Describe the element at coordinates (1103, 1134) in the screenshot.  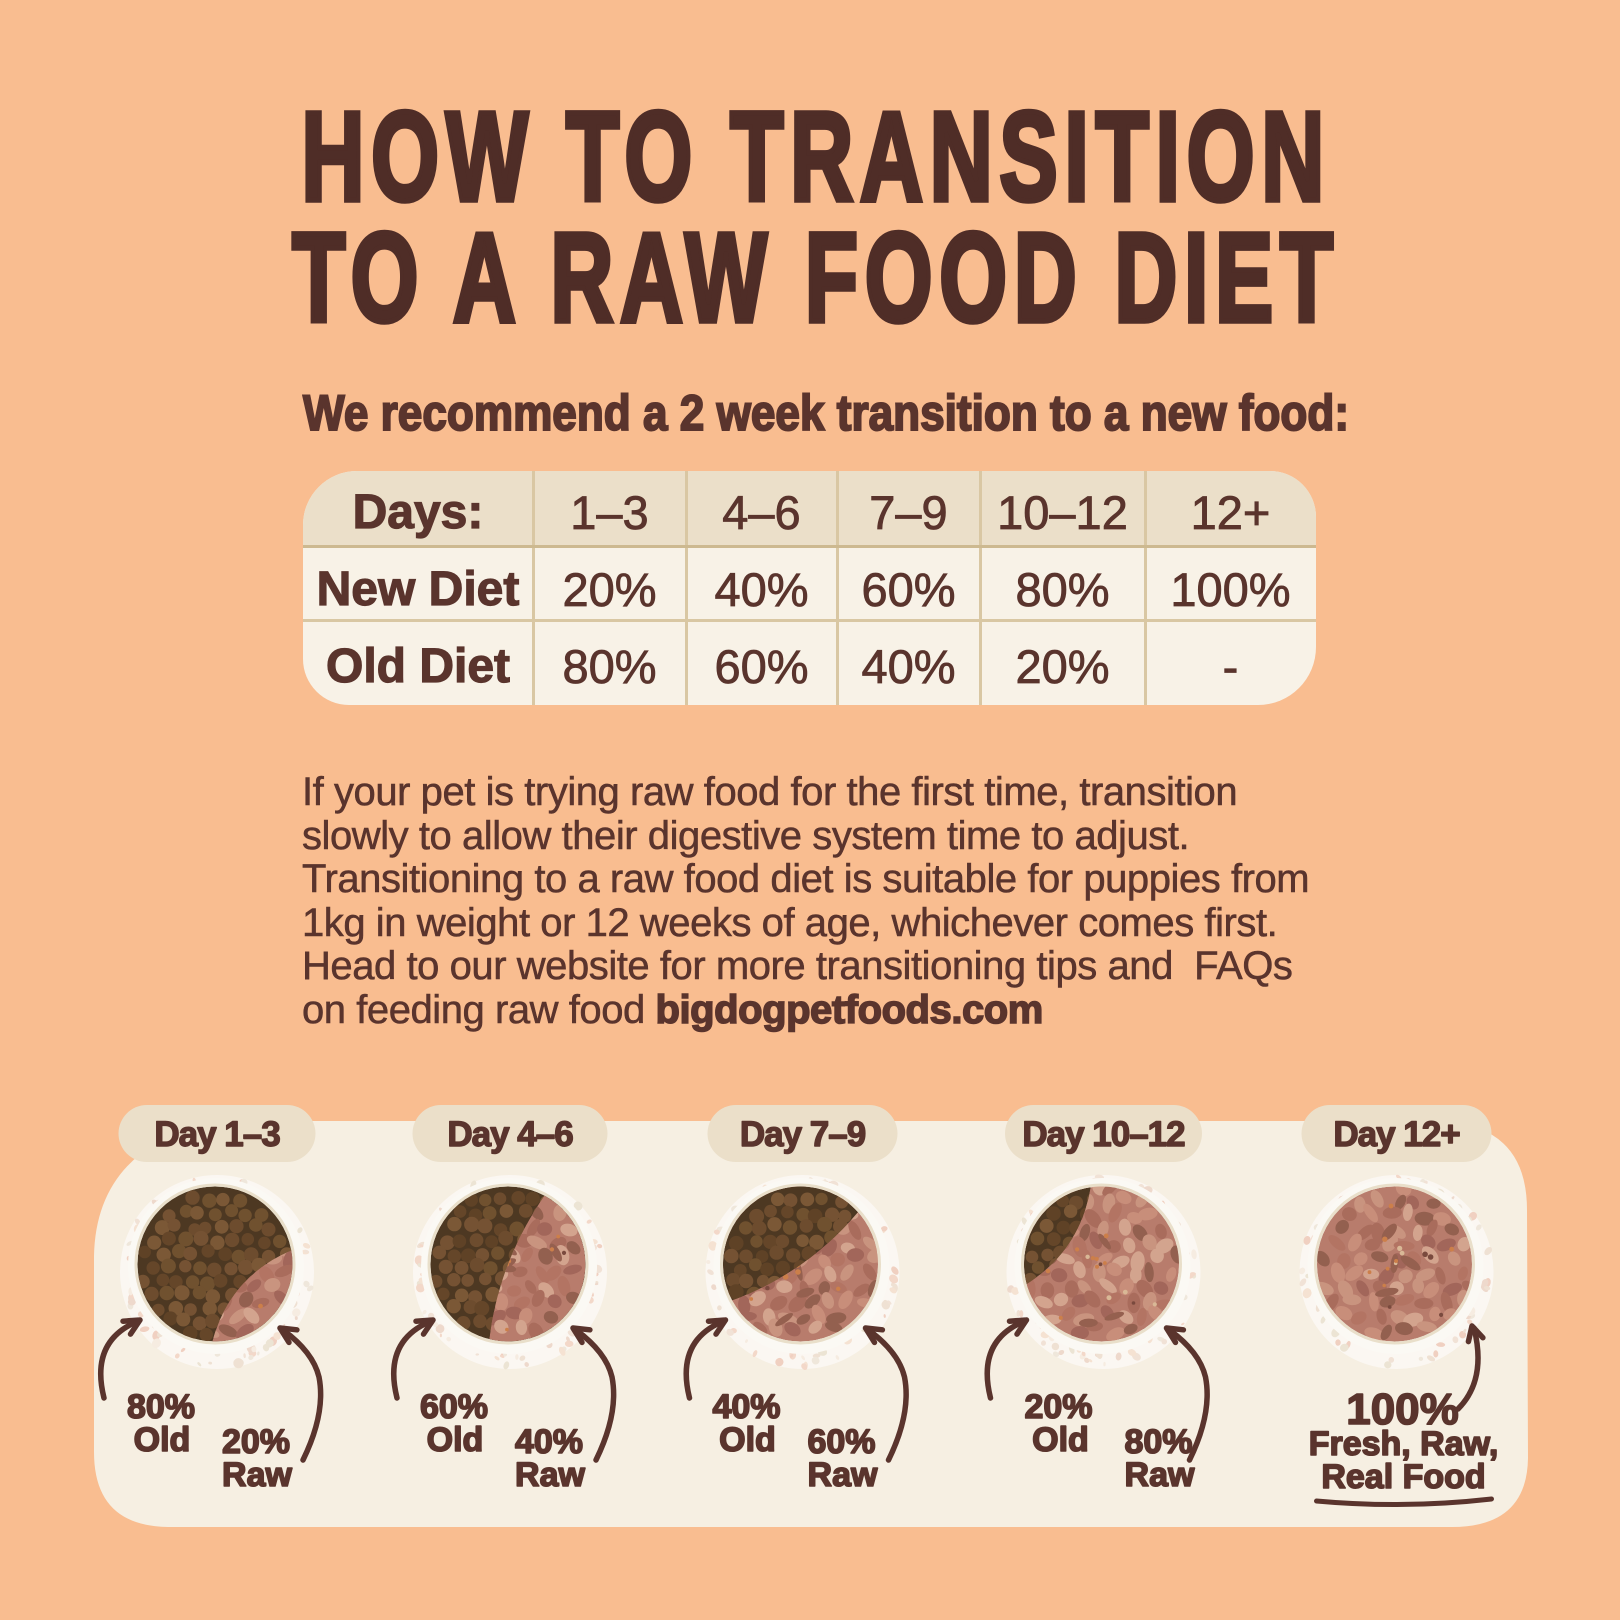
I see `svg-text: Day 10–12` at that location.